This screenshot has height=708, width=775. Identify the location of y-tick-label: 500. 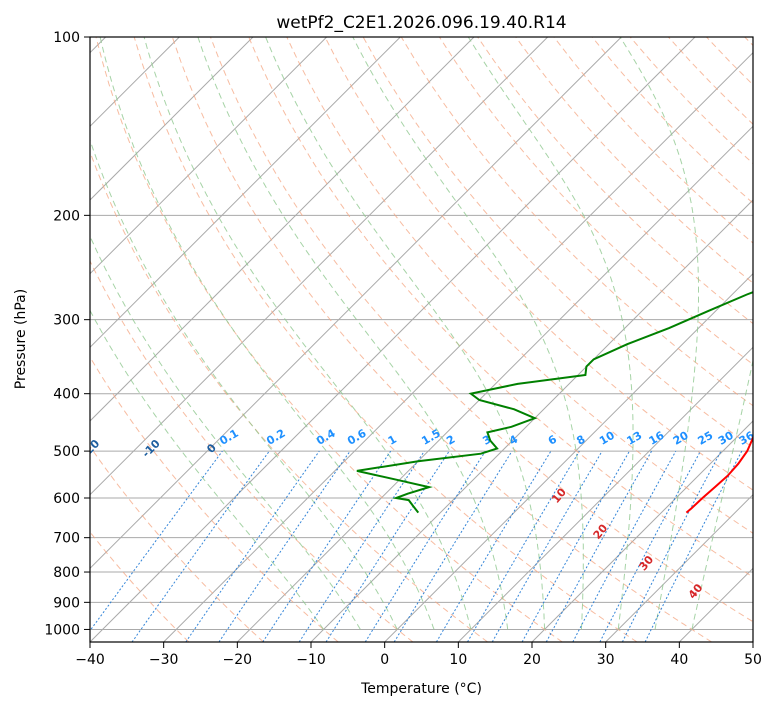
(66, 452).